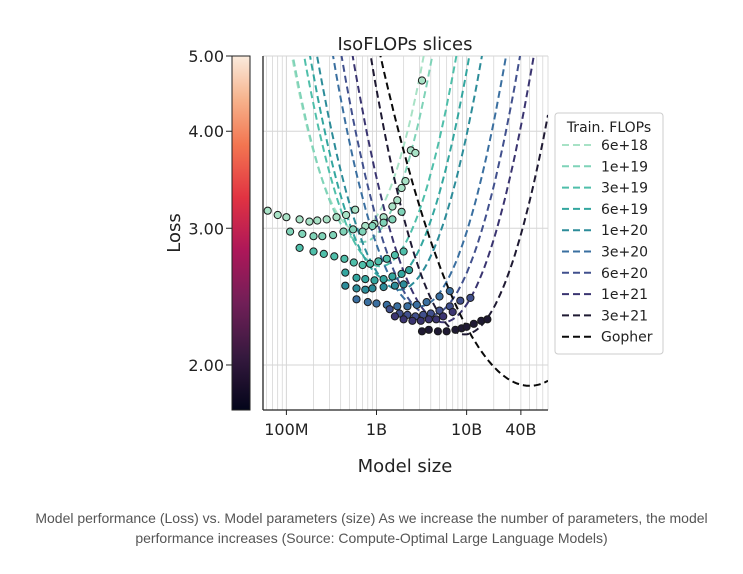 This screenshot has width=743, height=574. I want to click on colorbar, so click(241, 233).